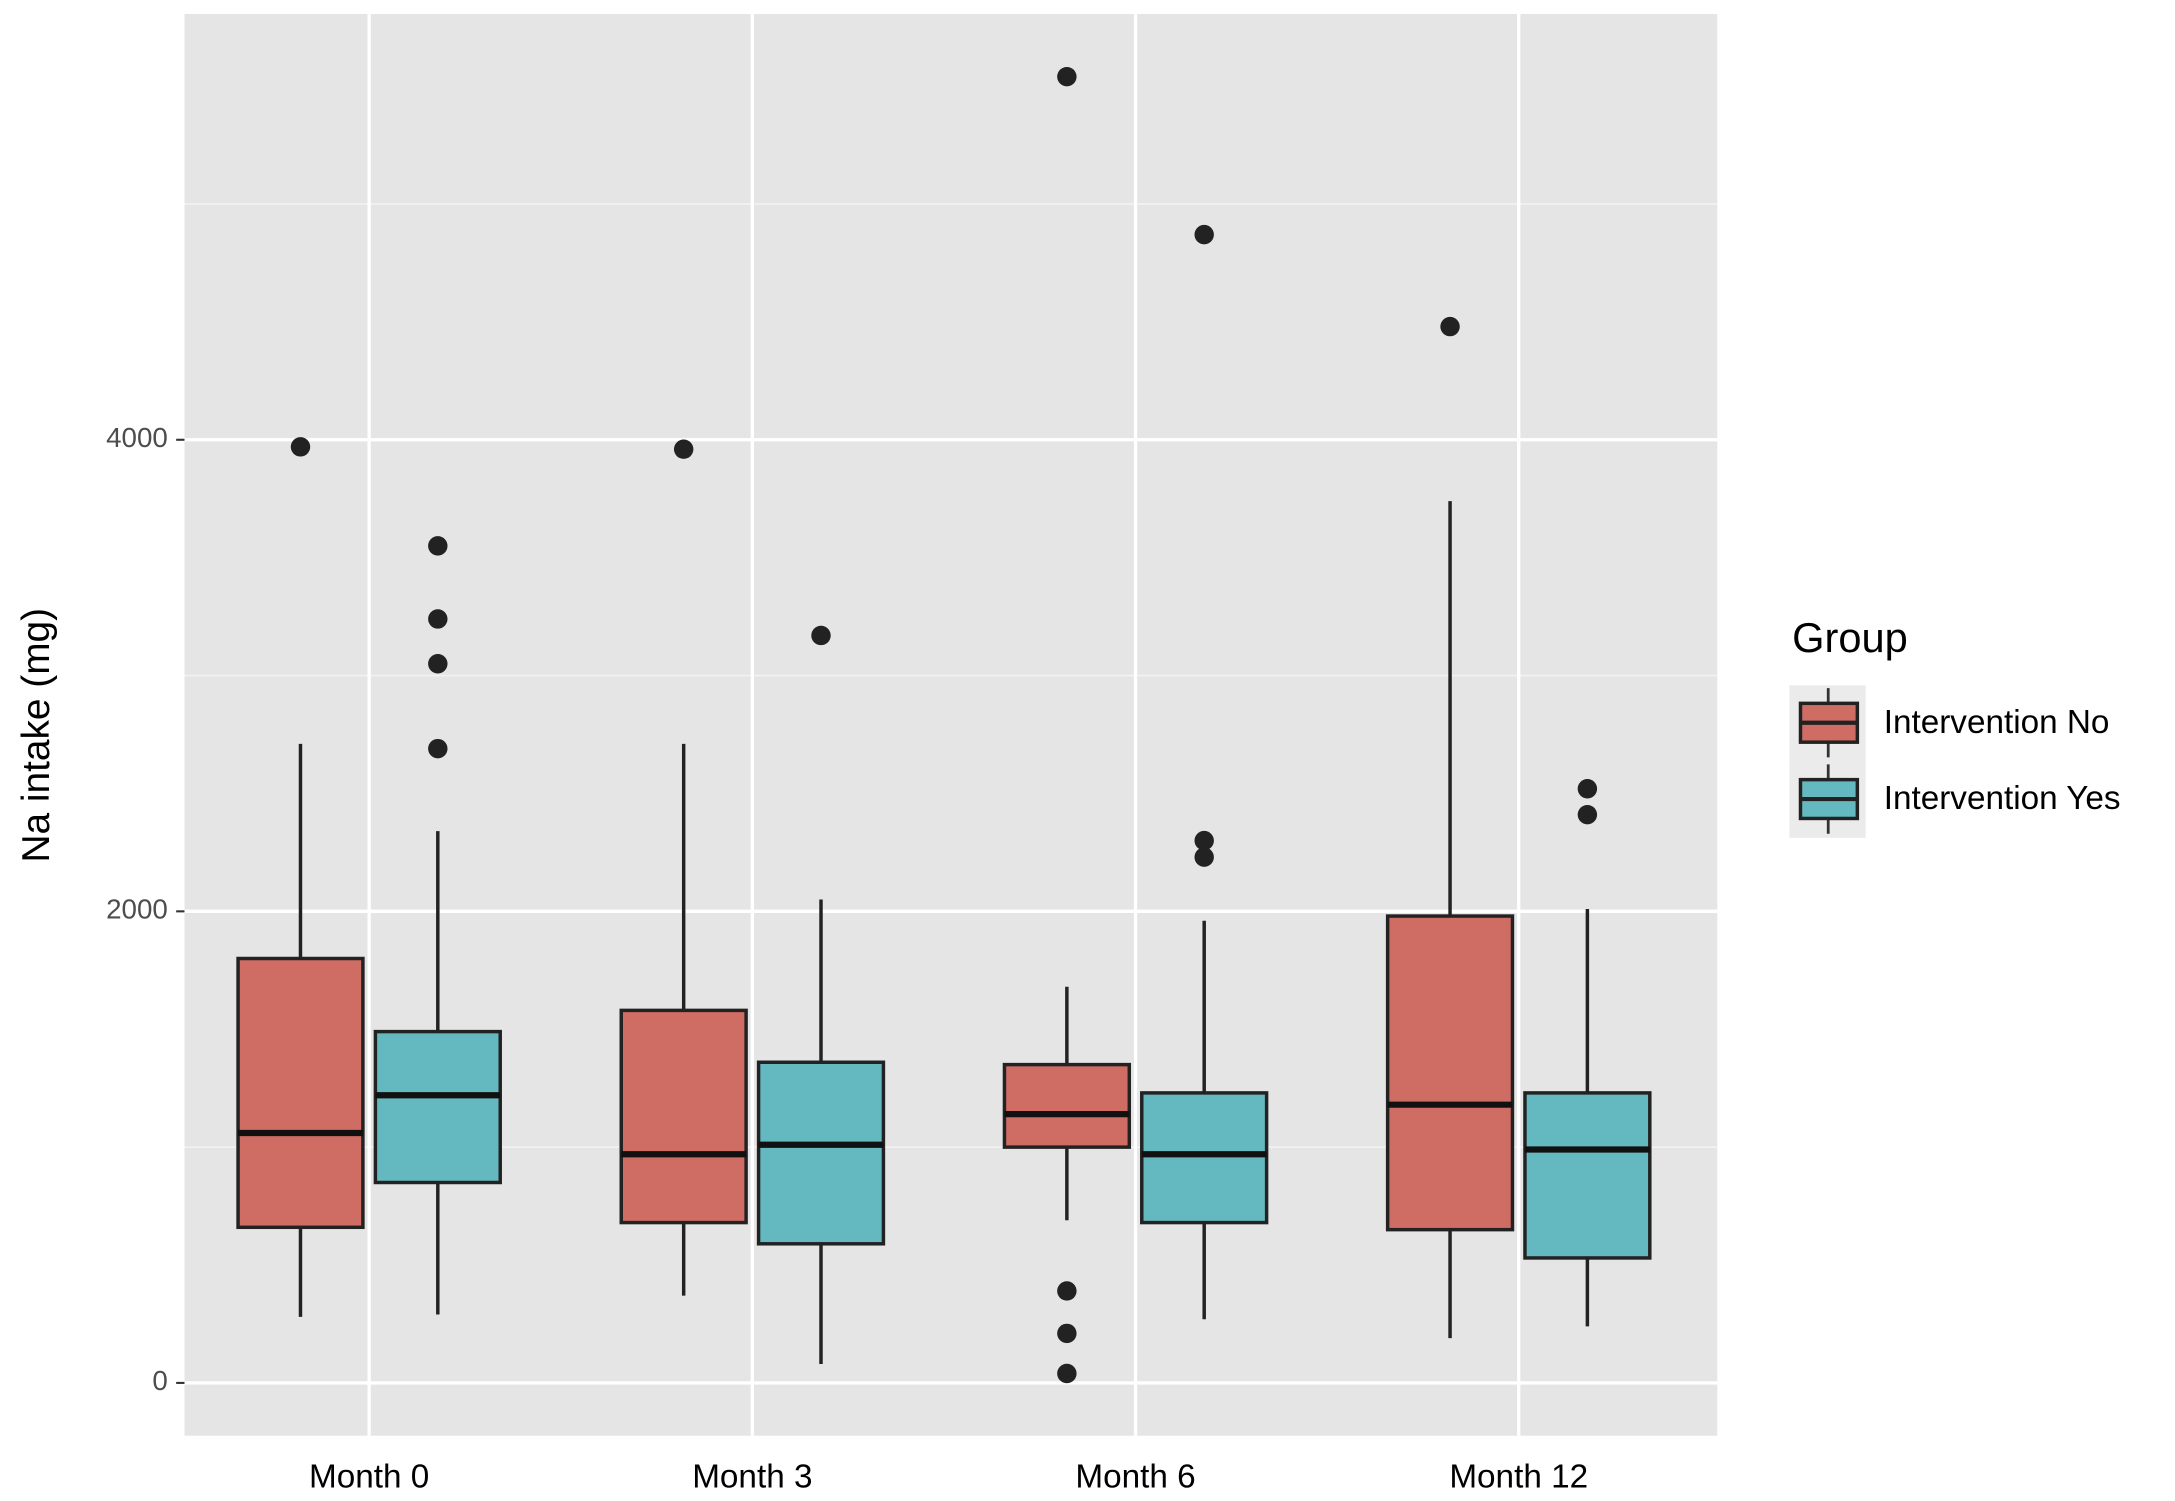 The image size is (2175, 1501). What do you see at coordinates (159, 1380) in the screenshot?
I see `y-tick-label: 0` at bounding box center [159, 1380].